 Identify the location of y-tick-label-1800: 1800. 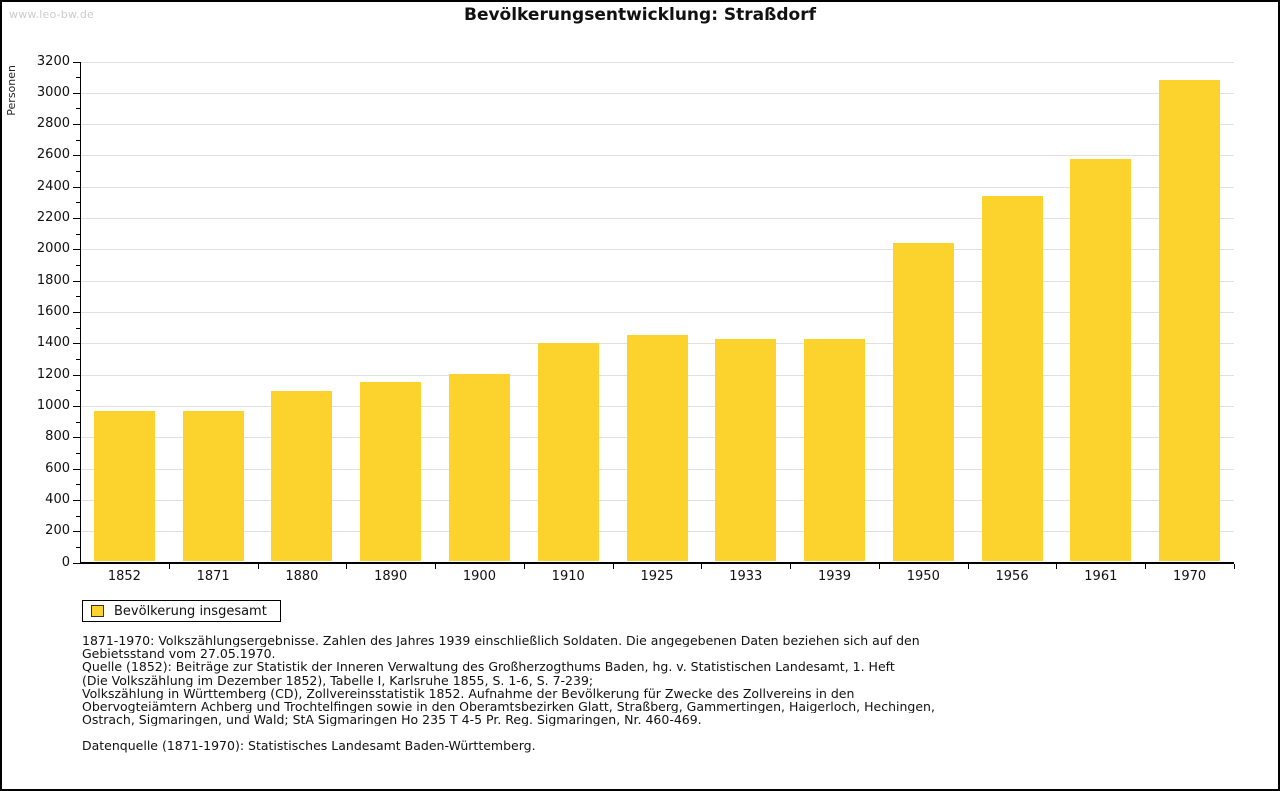
(53, 280).